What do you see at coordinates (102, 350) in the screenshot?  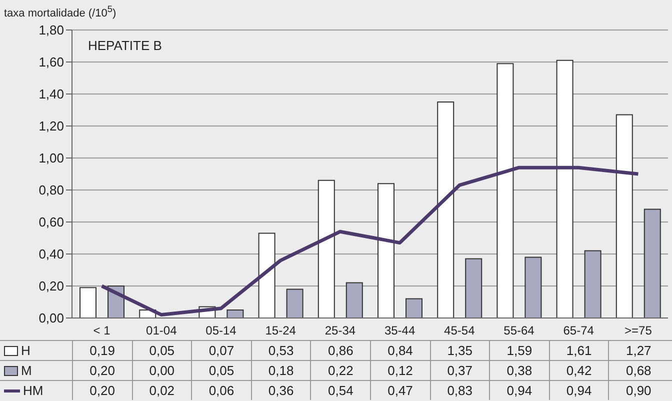 I see `data-label: 0,19` at bounding box center [102, 350].